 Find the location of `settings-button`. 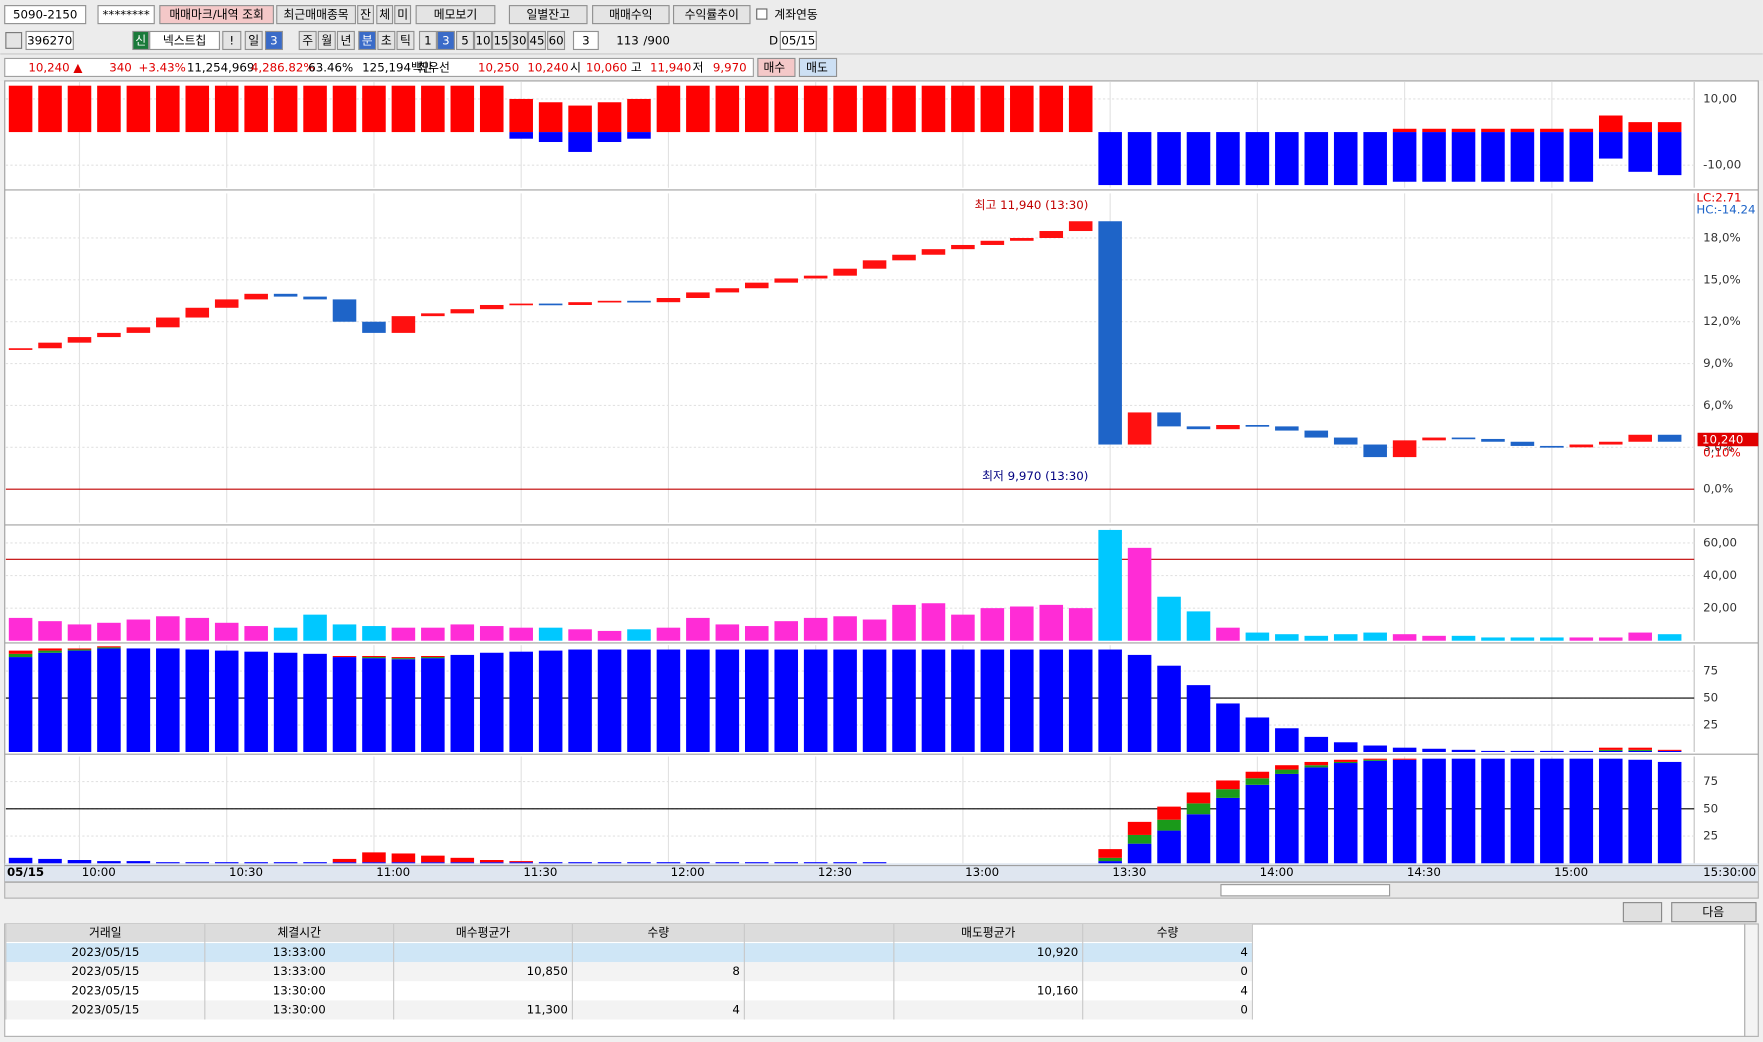

settings-button is located at coordinates (1642, 912).